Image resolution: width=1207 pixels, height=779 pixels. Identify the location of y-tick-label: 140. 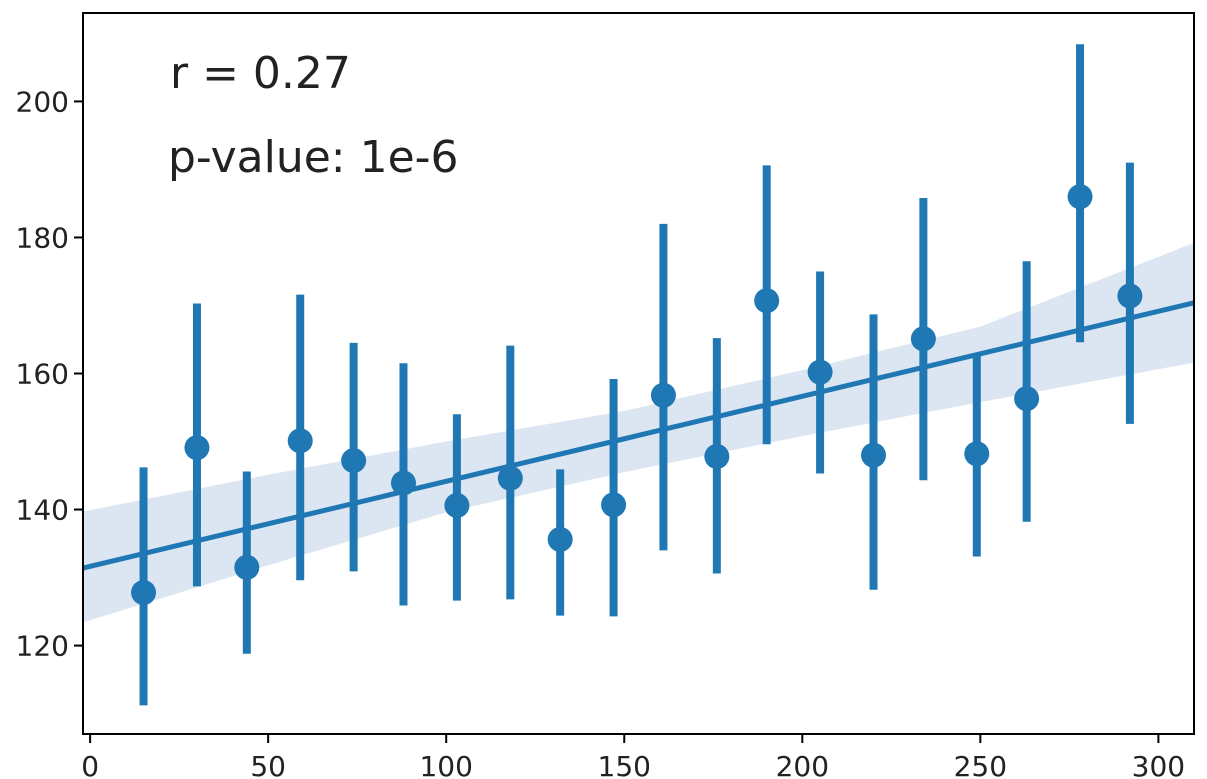
(42, 510).